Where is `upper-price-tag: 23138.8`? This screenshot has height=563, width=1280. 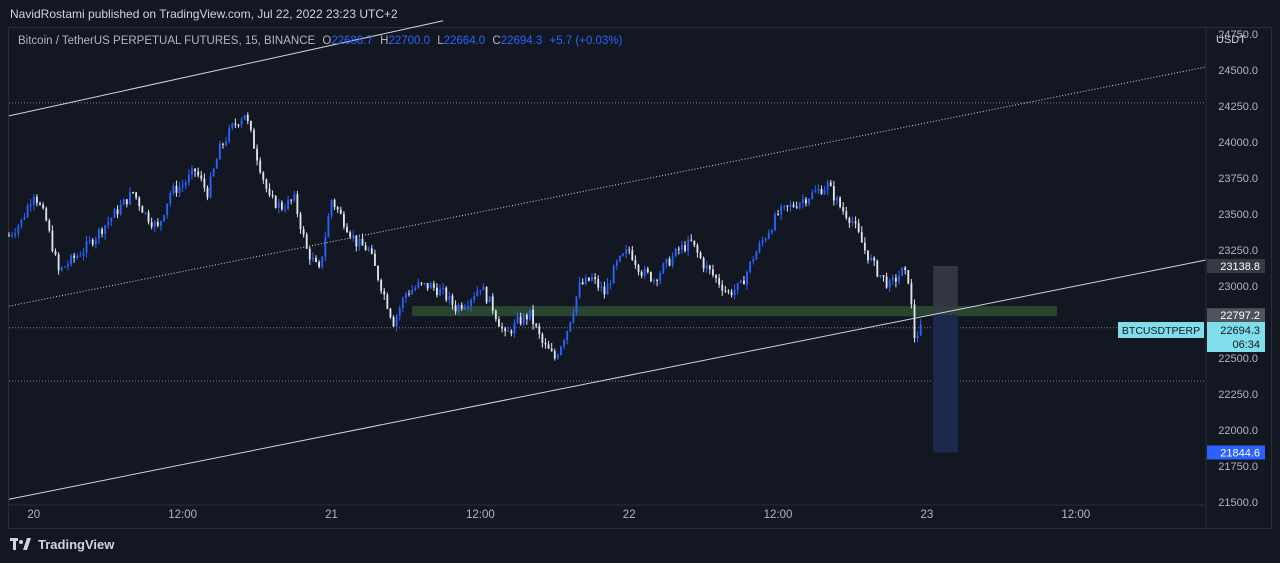
upper-price-tag: 23138.8 is located at coordinates (1240, 267).